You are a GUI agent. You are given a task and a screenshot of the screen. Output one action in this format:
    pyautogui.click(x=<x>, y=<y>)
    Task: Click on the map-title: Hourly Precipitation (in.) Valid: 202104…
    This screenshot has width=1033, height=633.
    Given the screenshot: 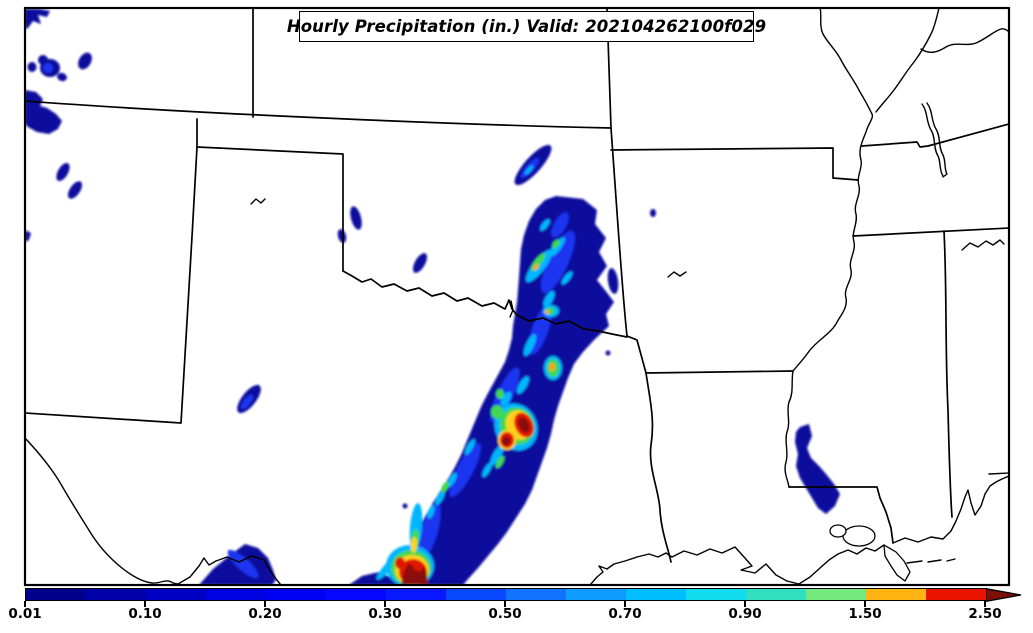 What is the action you would take?
    pyautogui.click(x=526, y=26)
    